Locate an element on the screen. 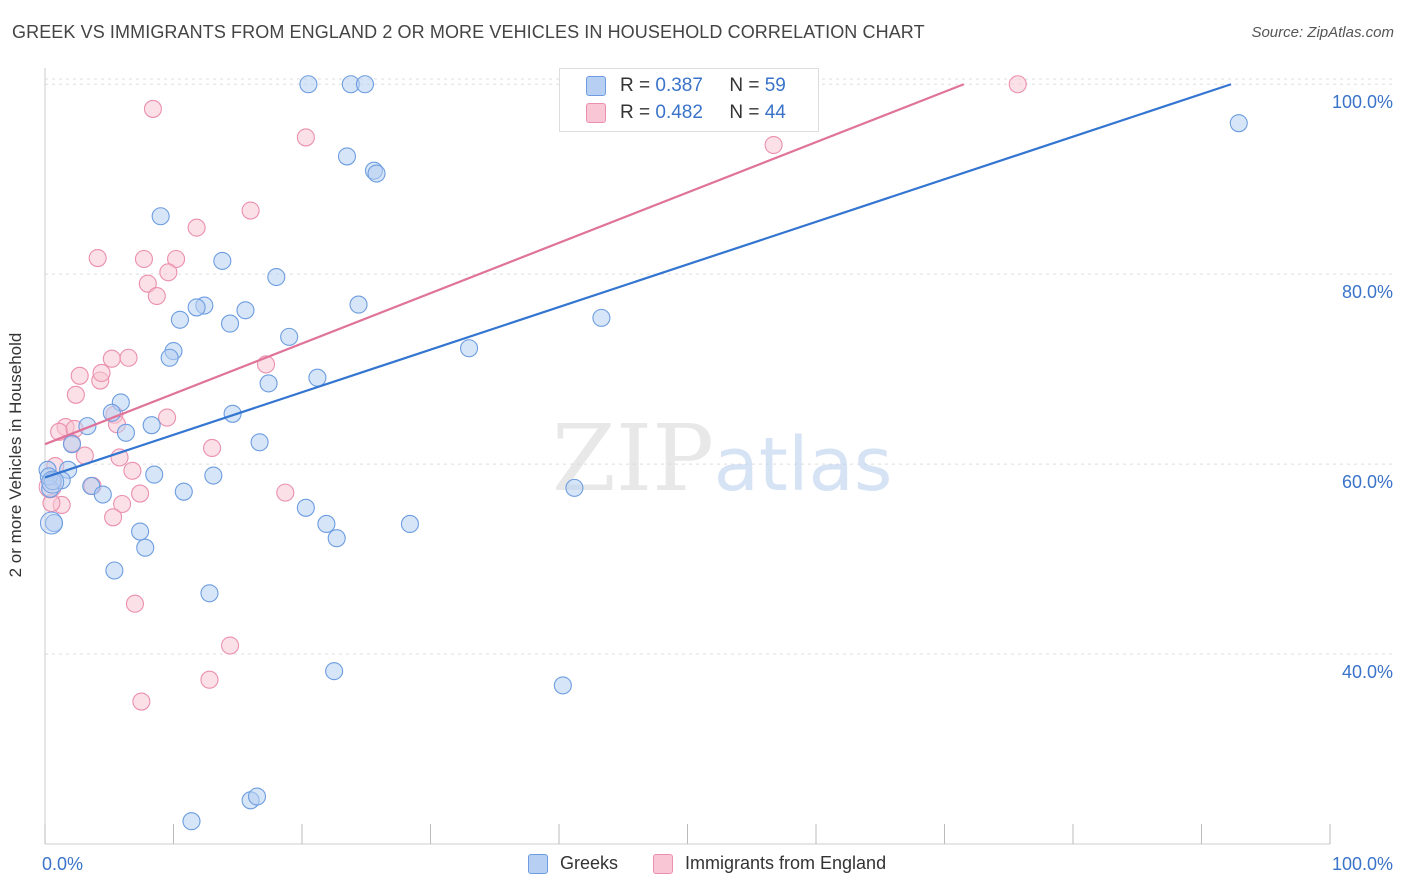  source-label: Source: ZipAtlas.com is located at coordinates (1322, 32).